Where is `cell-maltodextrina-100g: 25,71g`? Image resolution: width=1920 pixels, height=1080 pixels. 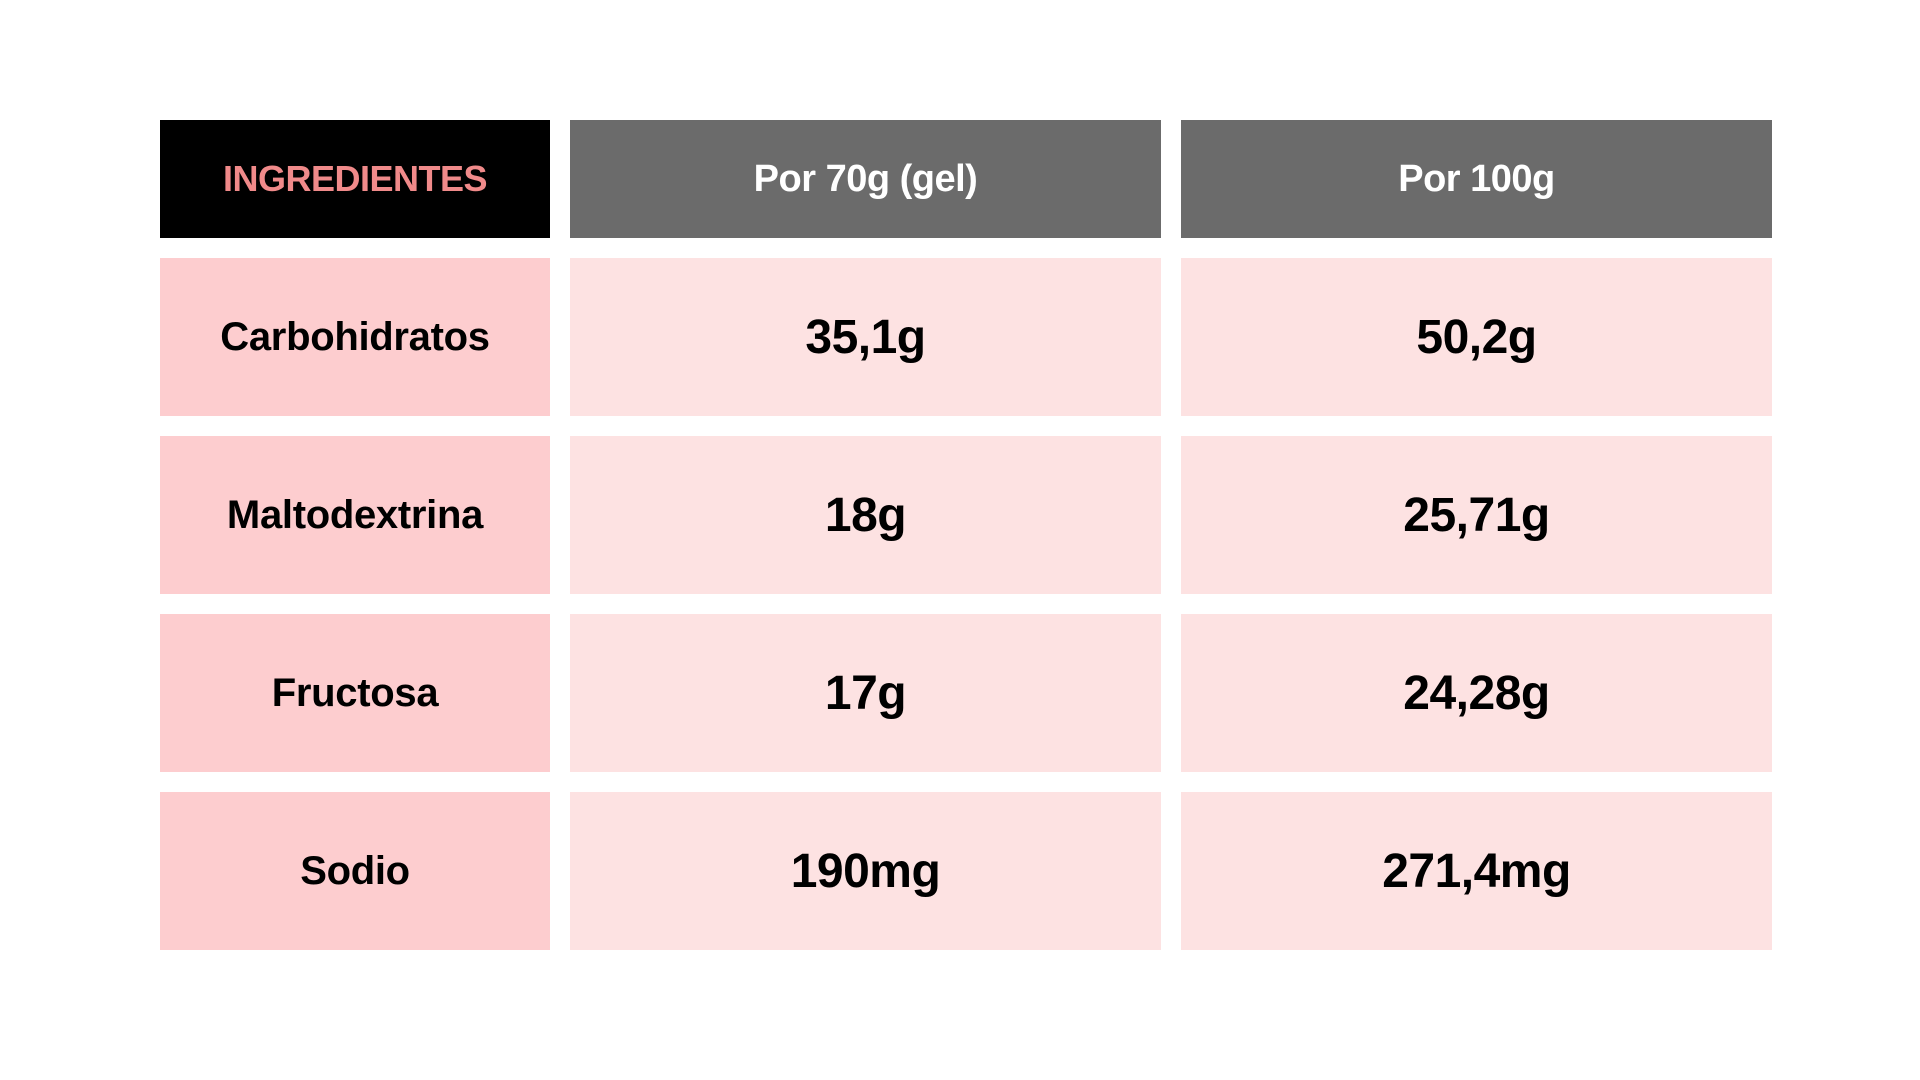
cell-maltodextrina-100g: 25,71g is located at coordinates (1476, 515).